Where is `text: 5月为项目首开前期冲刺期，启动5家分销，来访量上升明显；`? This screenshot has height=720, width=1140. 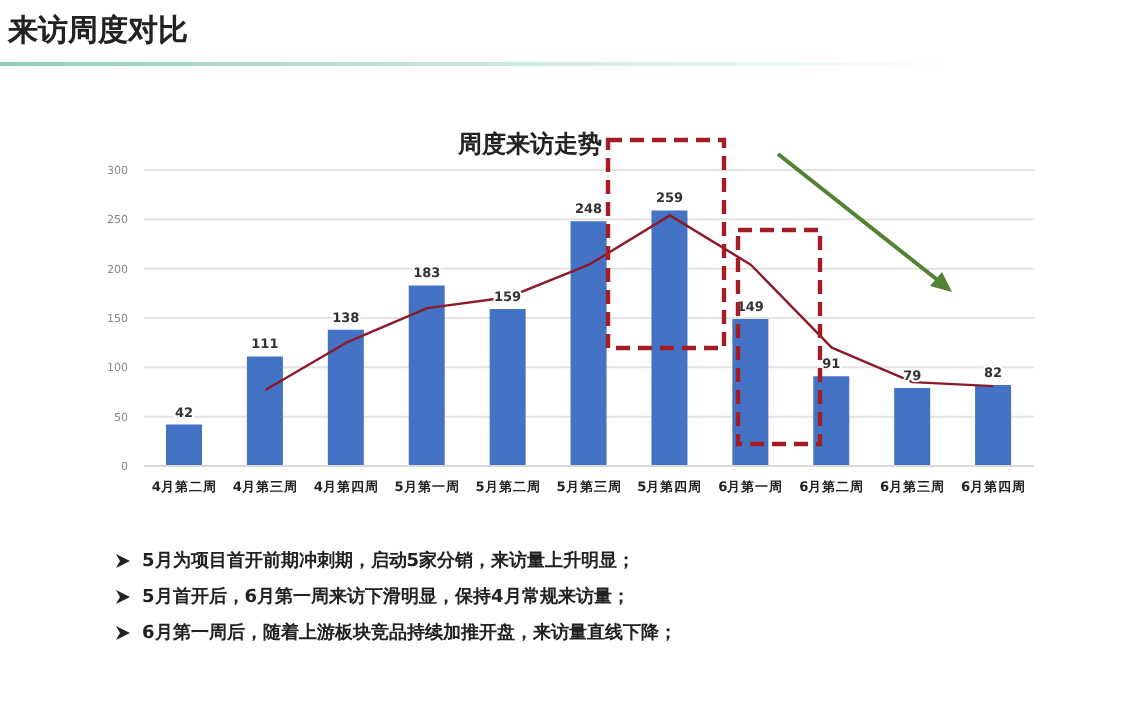
text: 5月为项目首开前期冲刺期，启动5家分销，来访量上升明显； is located at coordinates (389, 561).